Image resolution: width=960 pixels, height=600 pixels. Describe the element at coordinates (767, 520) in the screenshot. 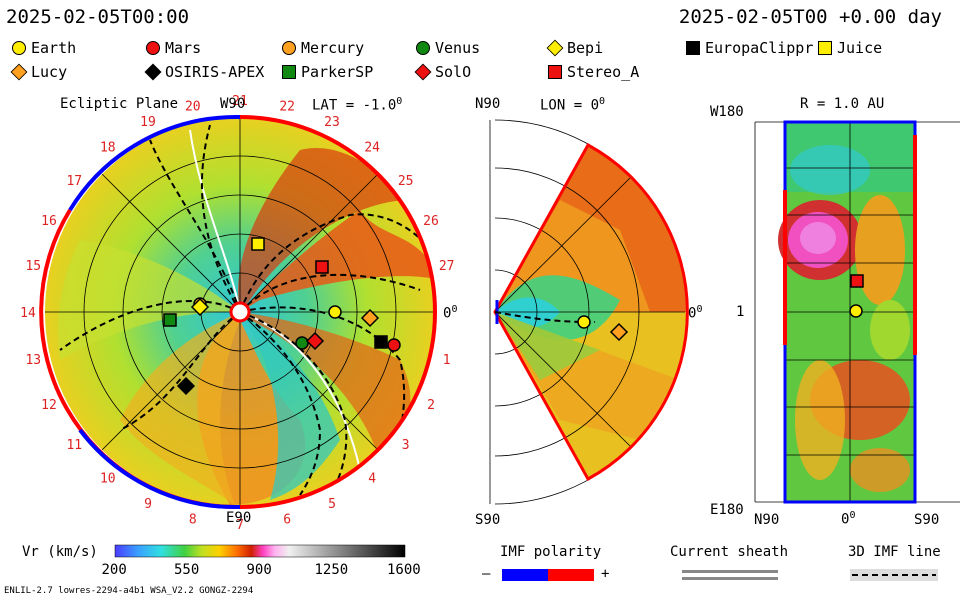

I see `radial-bottom-left: N90` at that location.